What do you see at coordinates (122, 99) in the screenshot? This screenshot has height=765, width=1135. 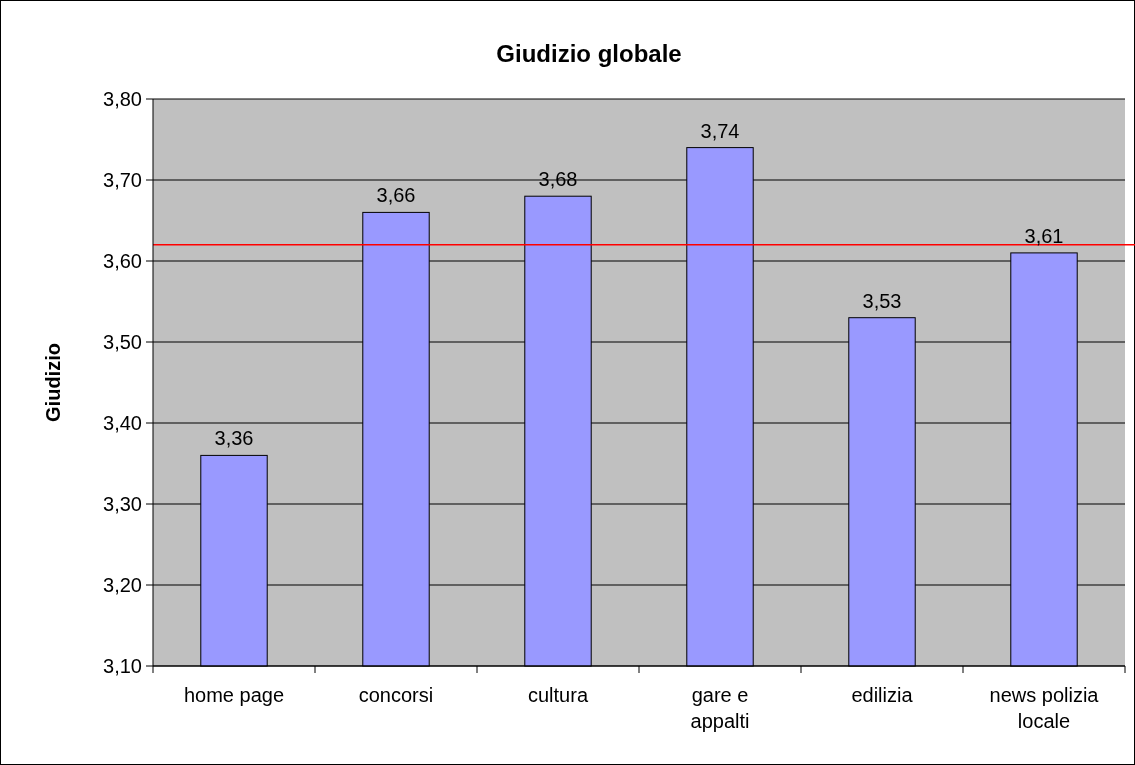 I see `y-tick-label: 3,80` at bounding box center [122, 99].